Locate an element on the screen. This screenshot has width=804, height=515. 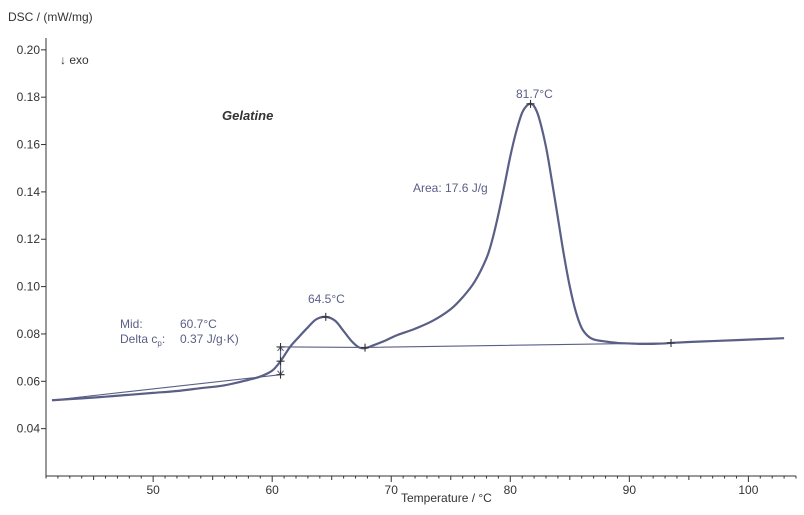
y-tick-label: 0.18 is located at coordinates (29, 97).